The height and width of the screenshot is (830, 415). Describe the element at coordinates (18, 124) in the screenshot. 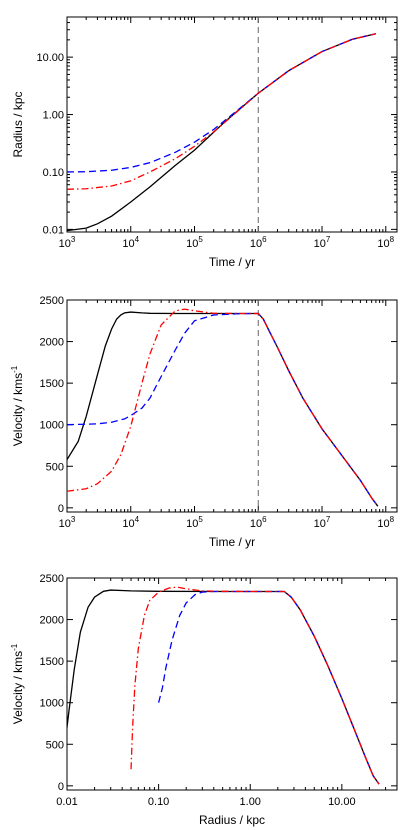

I see `y-axis-label: Radius / kpc` at that location.